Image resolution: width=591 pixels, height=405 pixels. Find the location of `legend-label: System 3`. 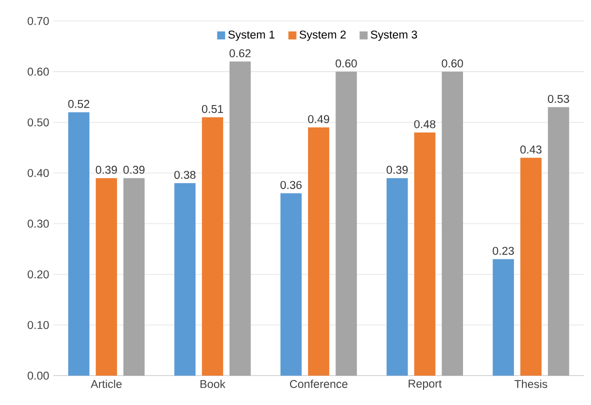

legend-label: System 3 is located at coordinates (394, 35).